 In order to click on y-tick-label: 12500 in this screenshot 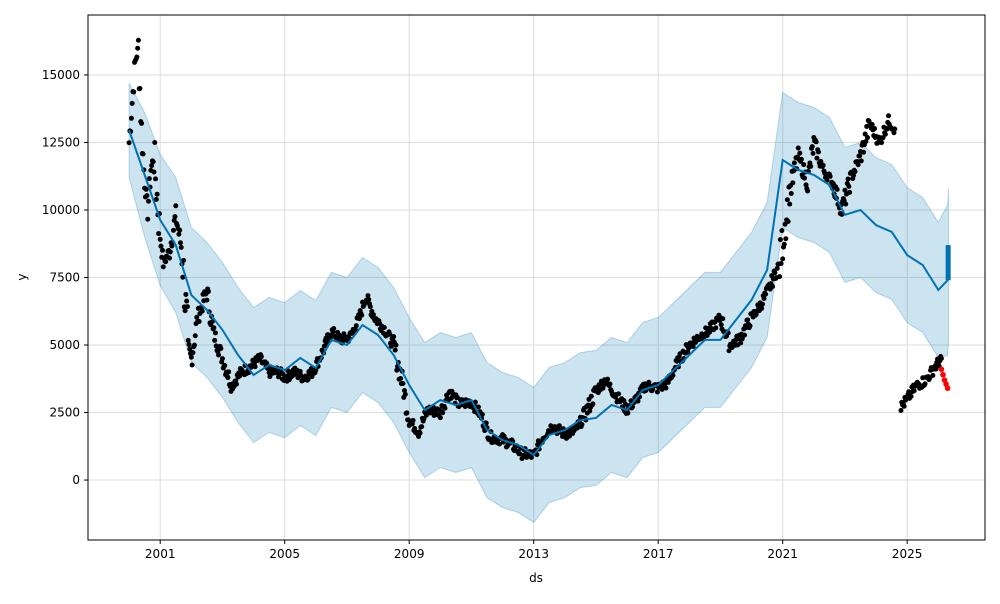, I will do `click(61, 142)`.